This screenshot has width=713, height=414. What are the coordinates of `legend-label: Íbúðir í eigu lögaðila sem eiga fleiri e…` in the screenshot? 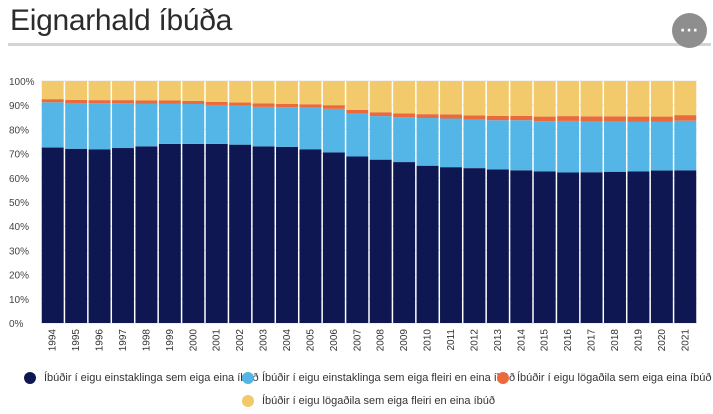 It's located at (378, 401).